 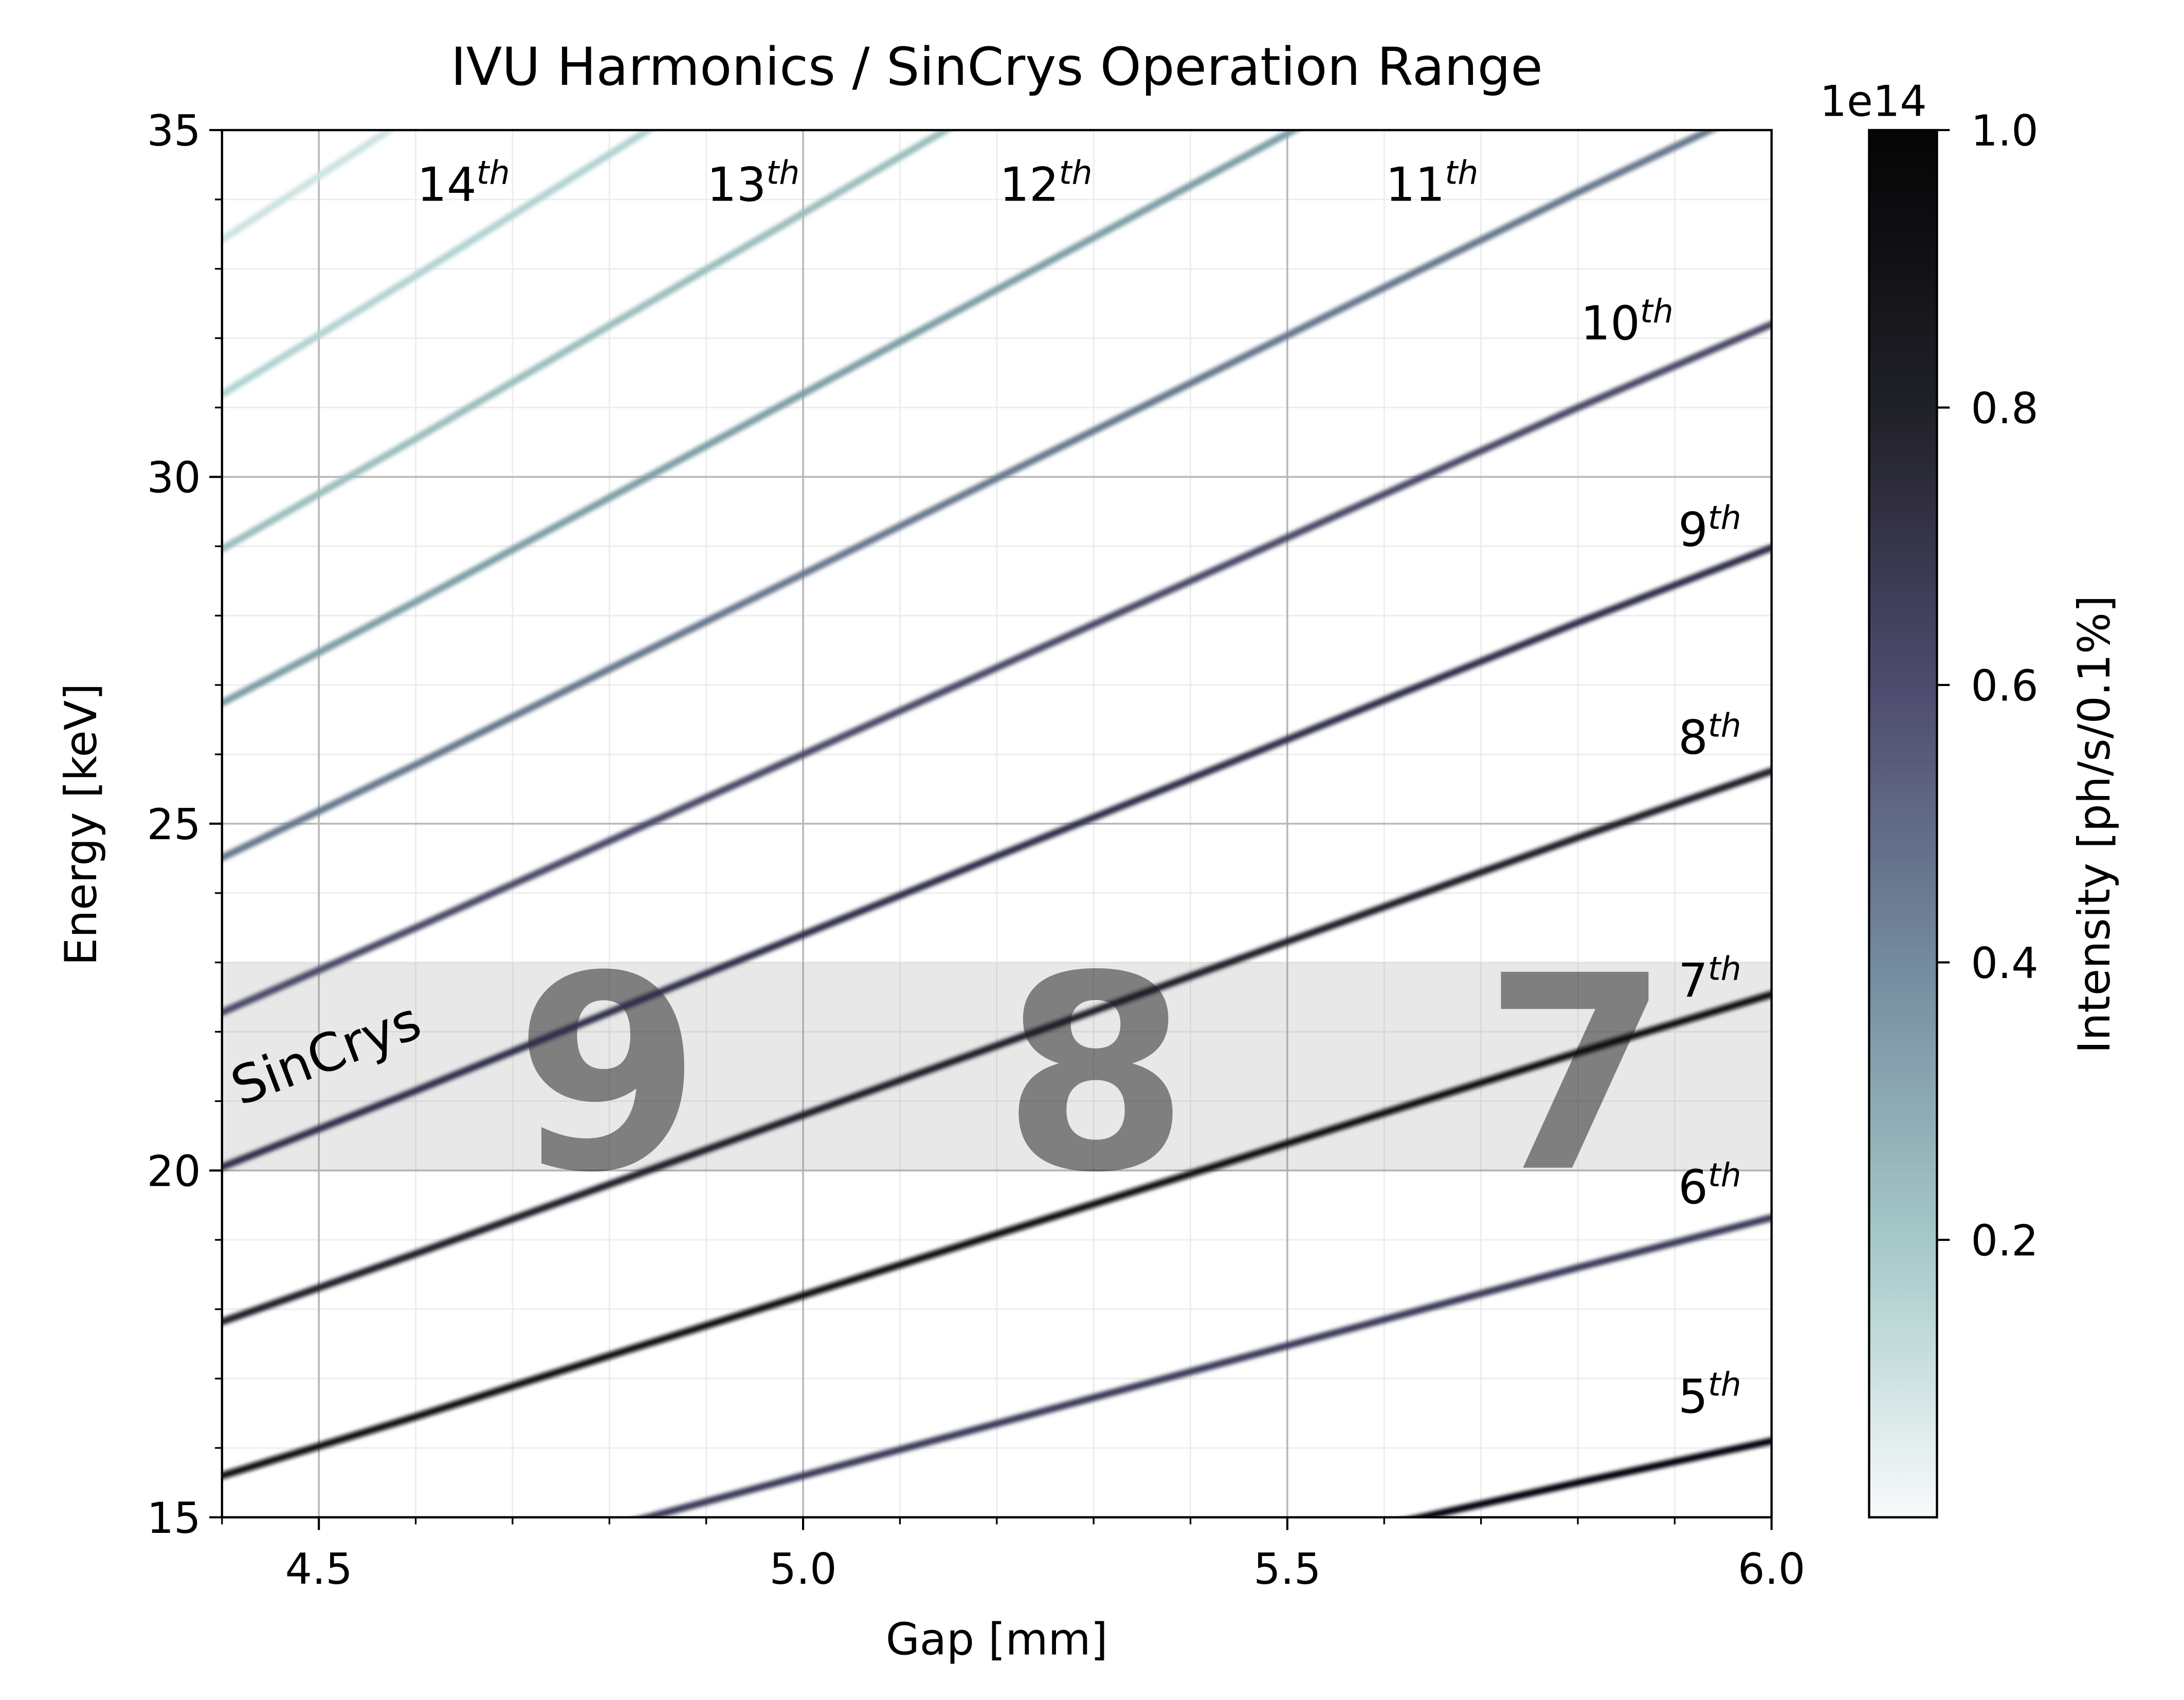 I want to click on y-tick-label: 25, so click(x=174, y=824).